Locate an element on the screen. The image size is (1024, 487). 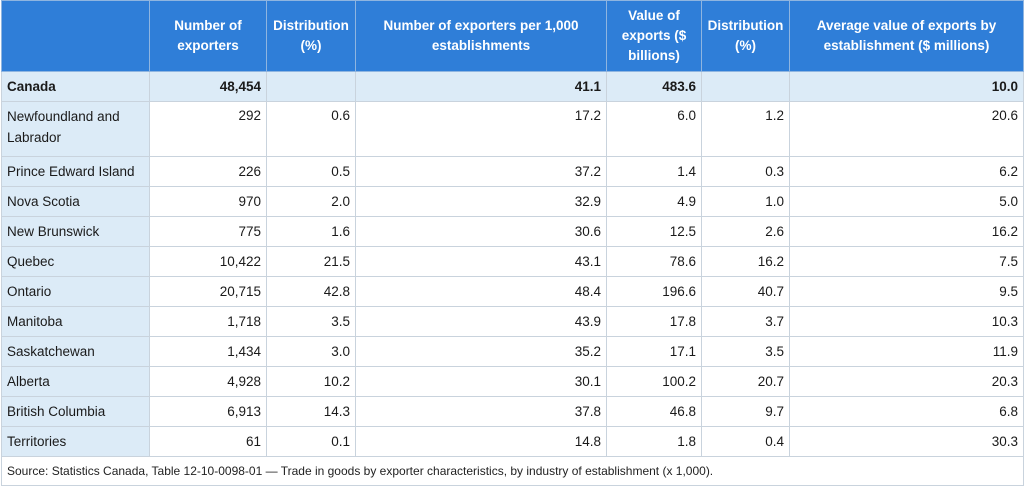
cell-distribution-exporters: 14.3 is located at coordinates (311, 411).